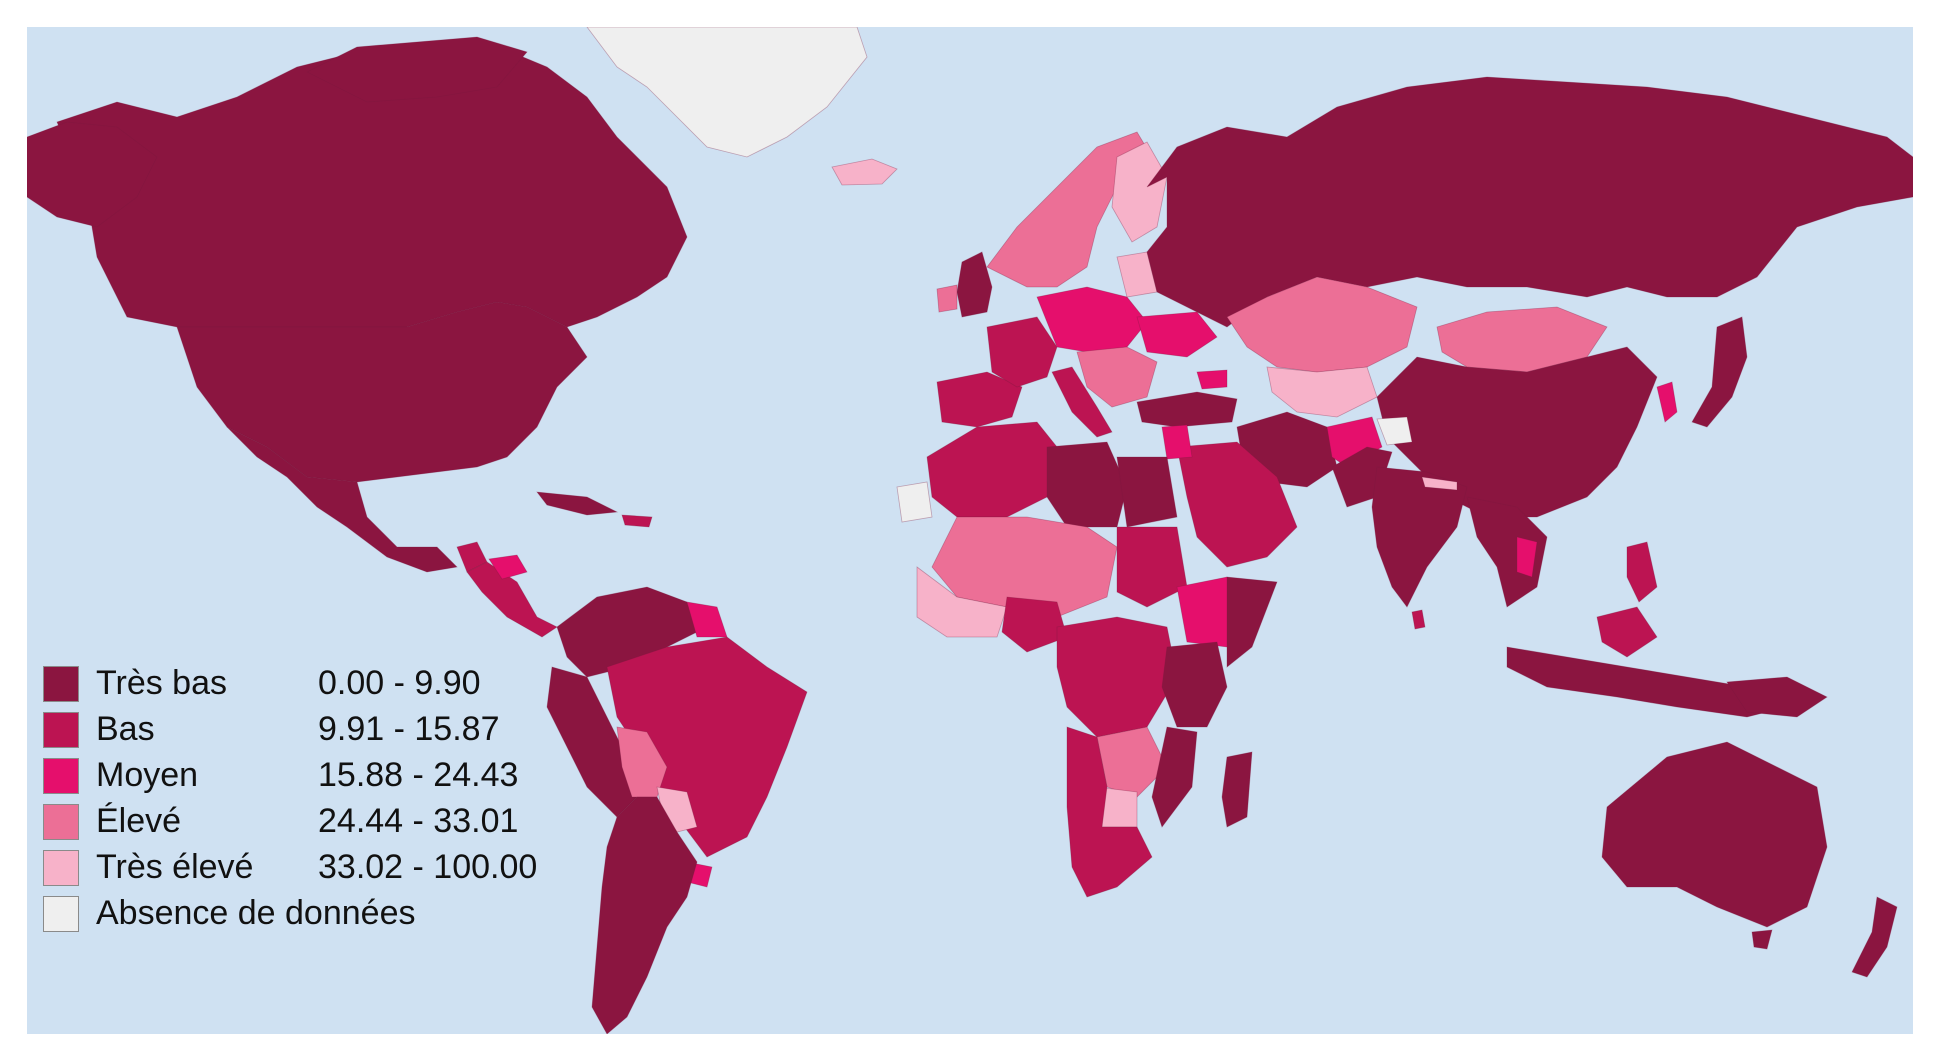 Image resolution: width=1940 pixels, height=1059 pixels. What do you see at coordinates (1187, 409) in the screenshot?
I see `country-turkey` at bounding box center [1187, 409].